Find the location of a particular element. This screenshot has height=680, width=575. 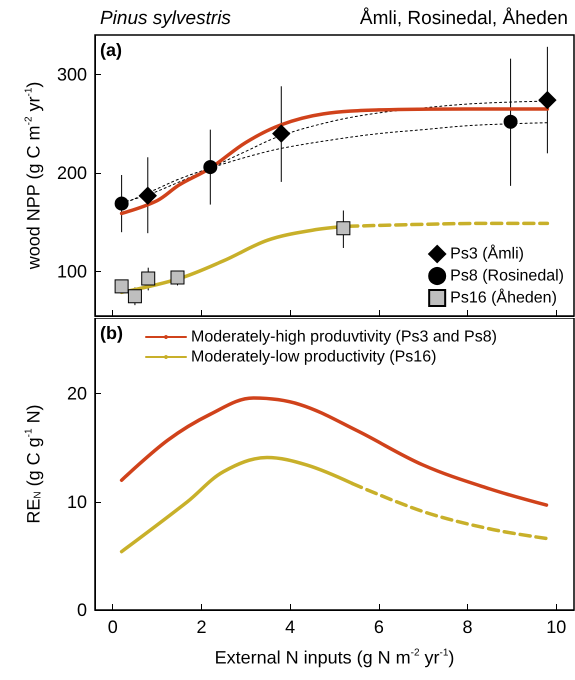

y-axis-title: REN (g C g-1 N) is located at coordinates (34, 464).